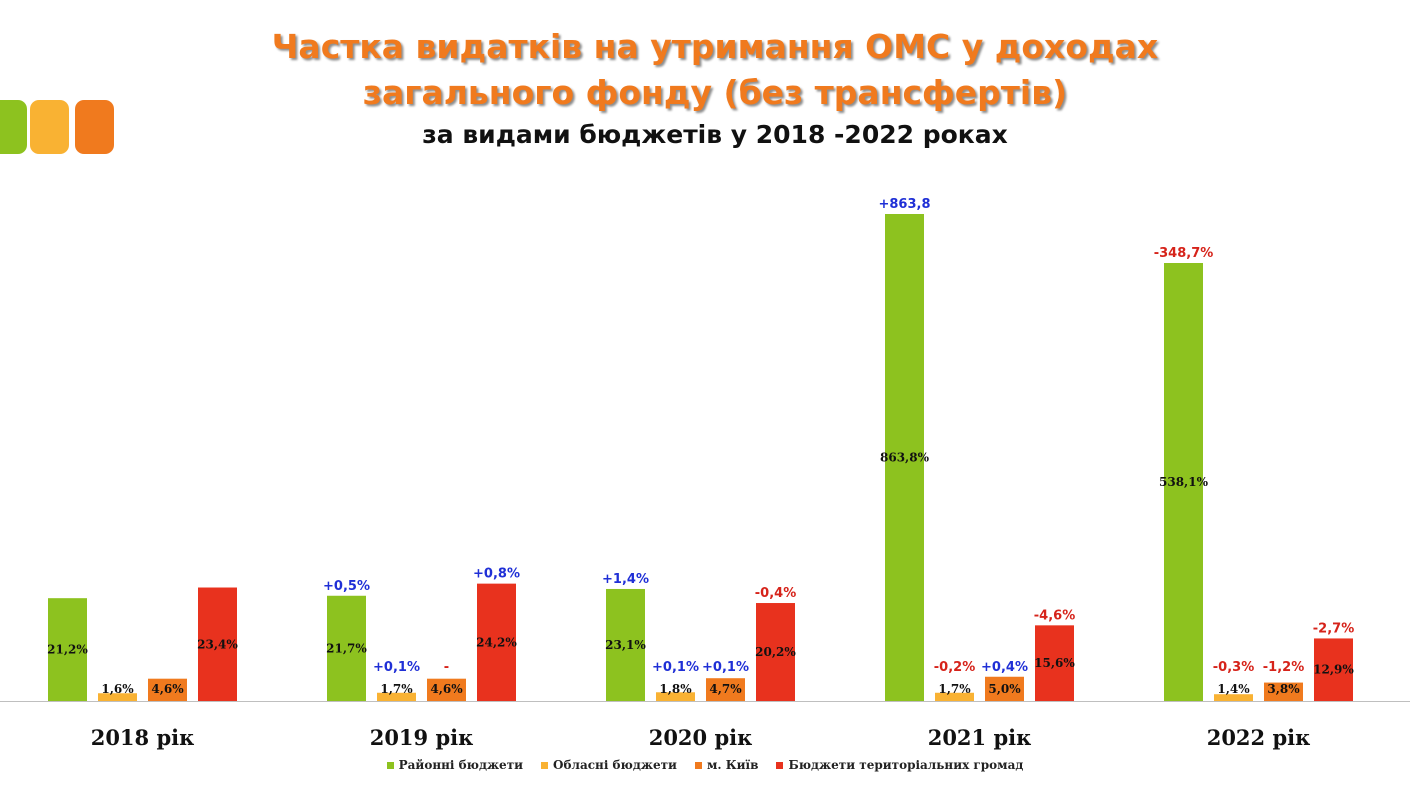 The height and width of the screenshot is (792, 1410). I want to click on category-label: 2019 рік, so click(422, 737).